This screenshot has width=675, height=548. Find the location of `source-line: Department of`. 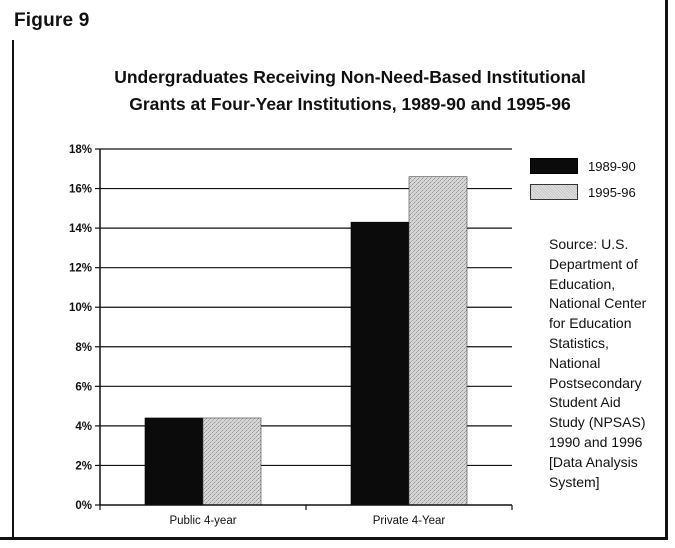

source-line: Department of is located at coordinates (593, 263).